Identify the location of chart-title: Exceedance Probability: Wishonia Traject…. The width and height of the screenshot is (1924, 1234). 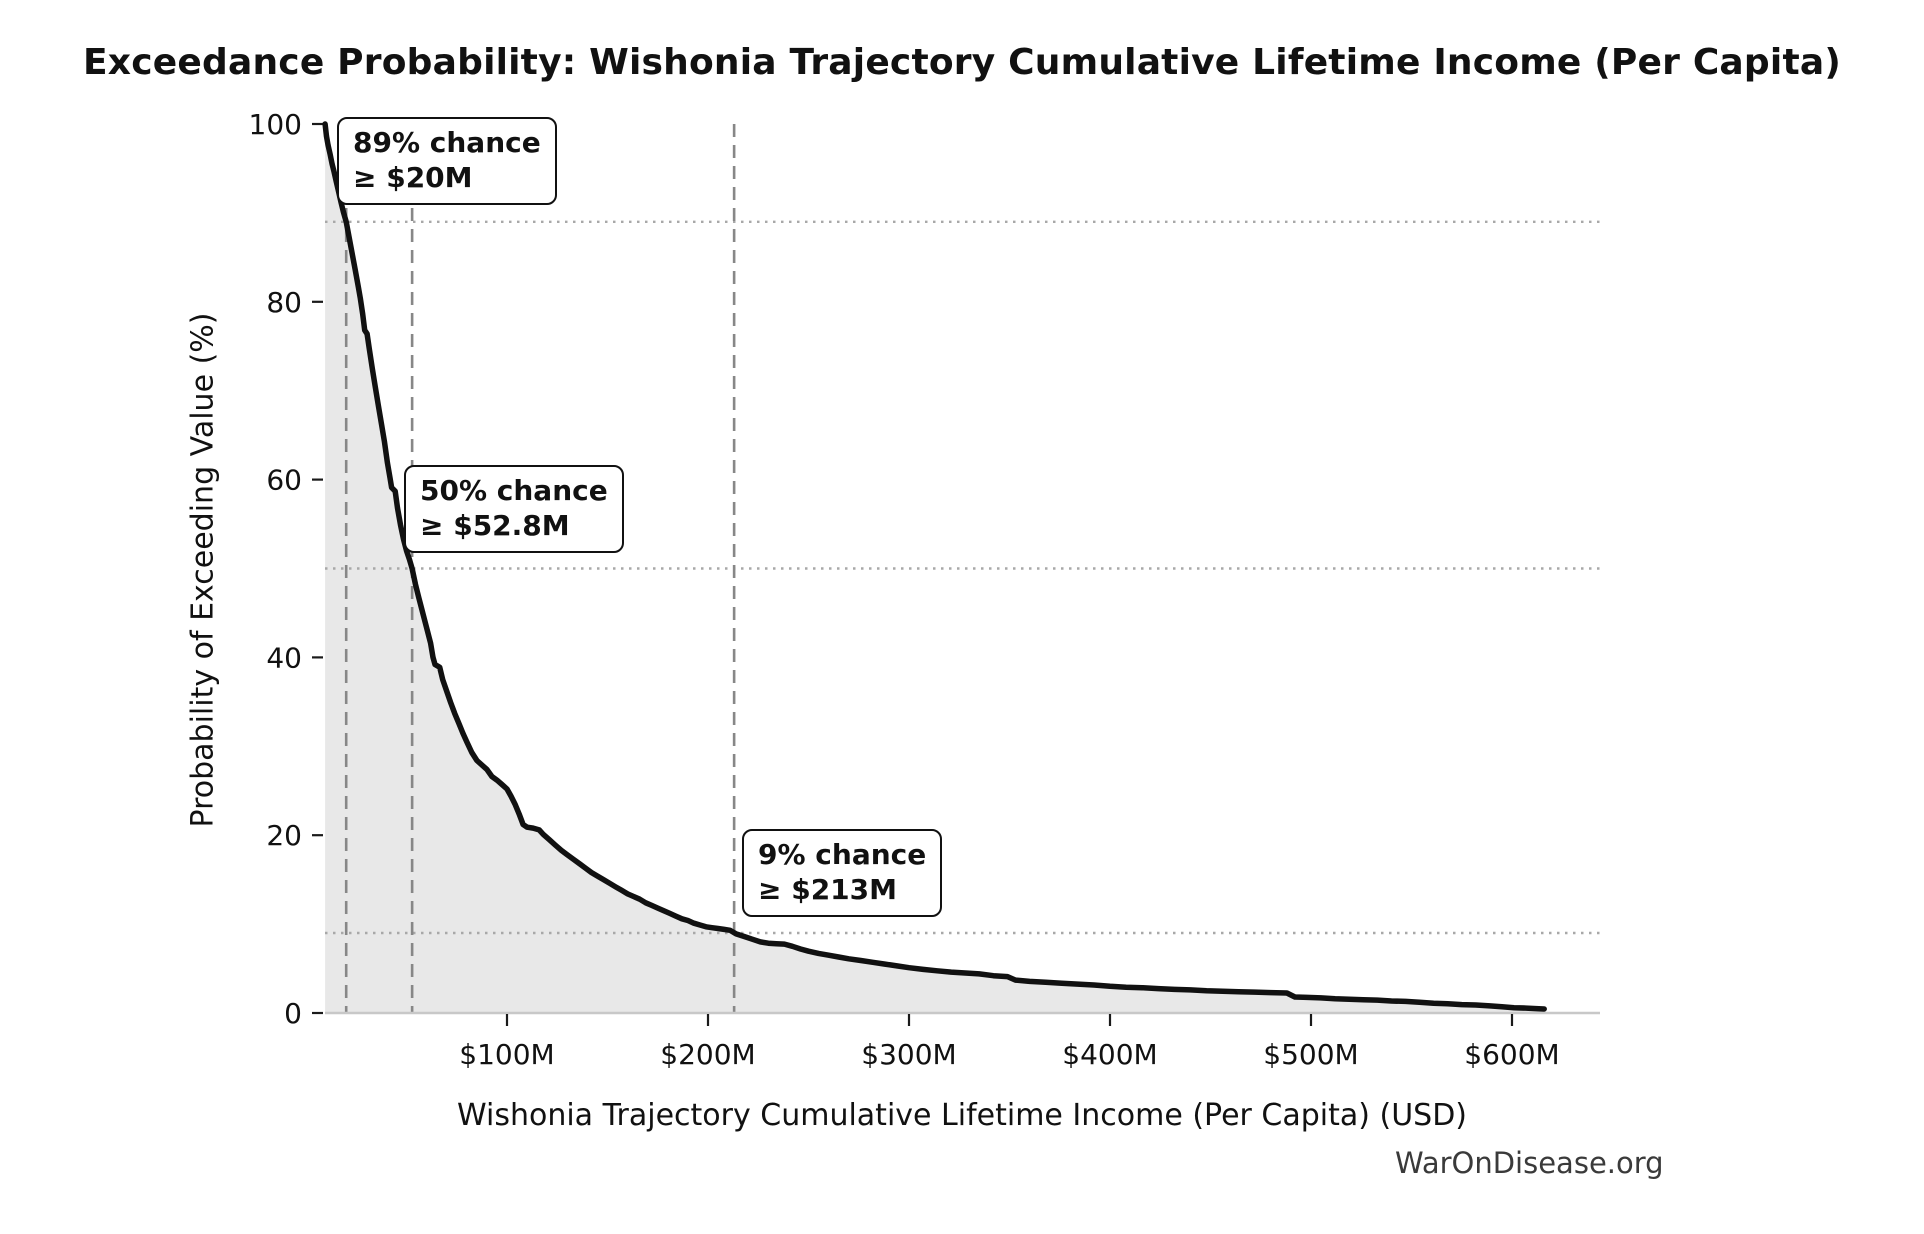
(962, 62).